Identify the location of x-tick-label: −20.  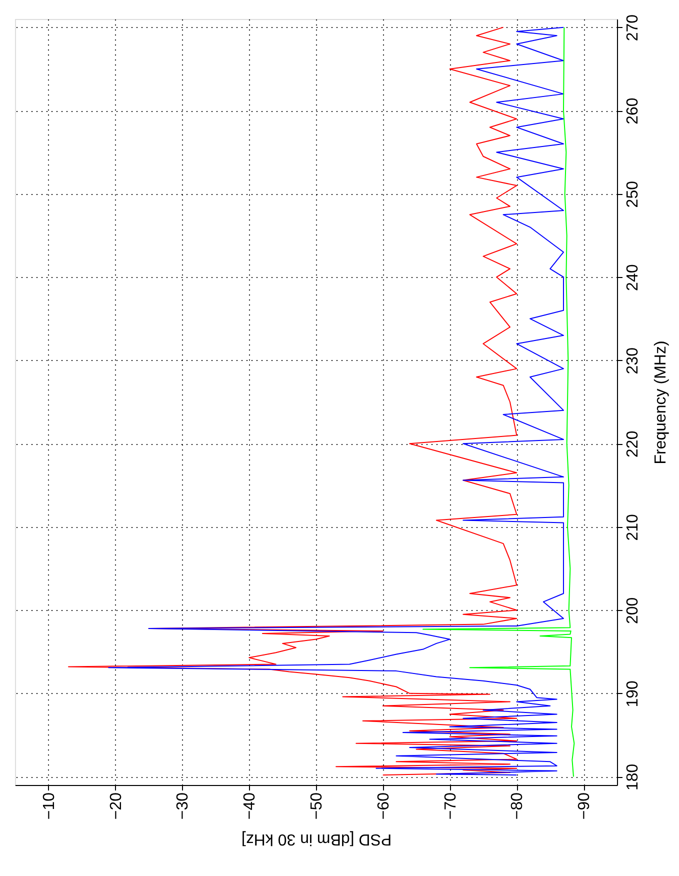
(116, 806).